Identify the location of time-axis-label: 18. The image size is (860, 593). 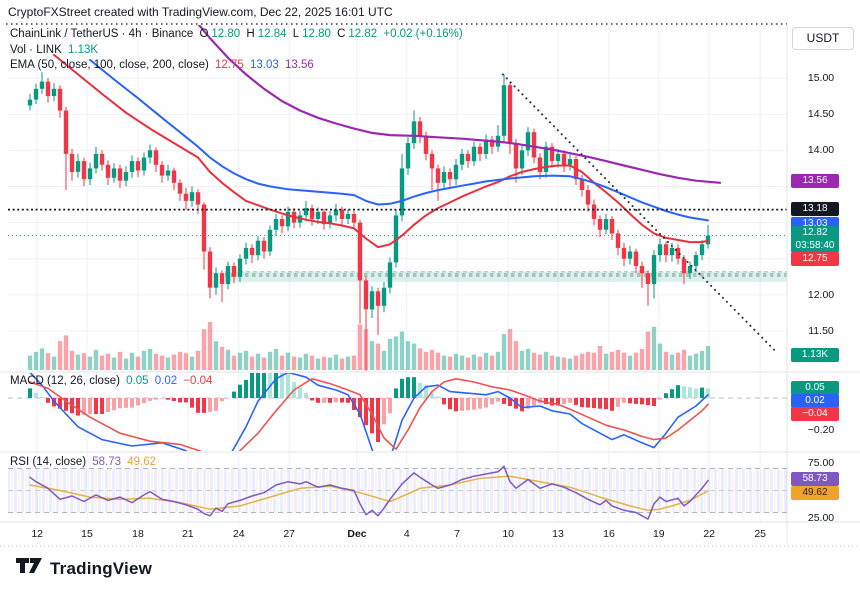
(138, 534).